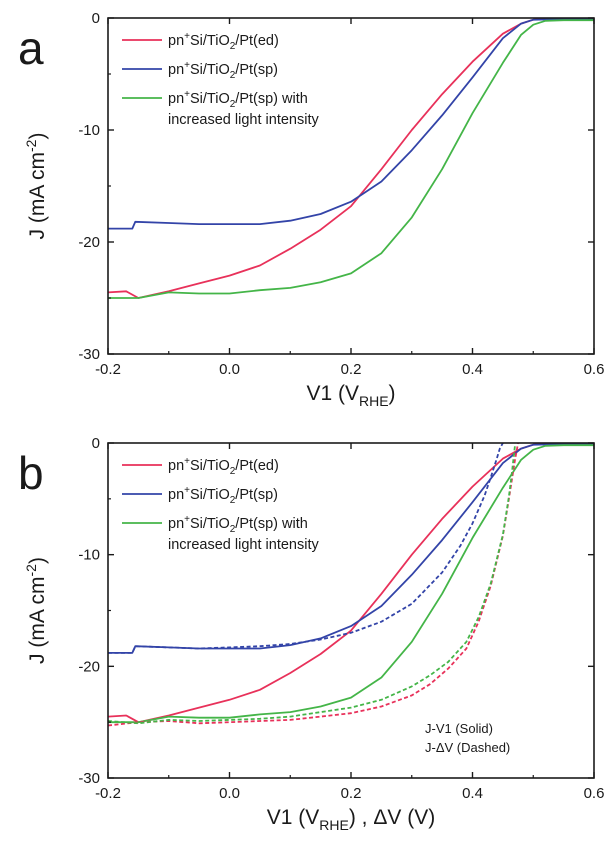  Describe the element at coordinates (392, 817) in the screenshot. I see `x-axis-title-tail: ) , ΔV (V)` at that location.